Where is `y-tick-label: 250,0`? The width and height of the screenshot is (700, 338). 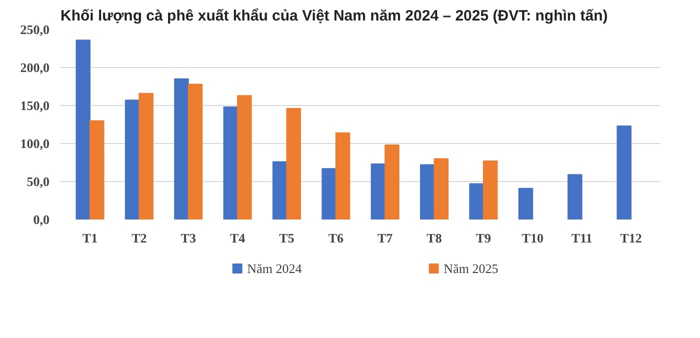 y-tick-label: 250,0 is located at coordinates (35, 29).